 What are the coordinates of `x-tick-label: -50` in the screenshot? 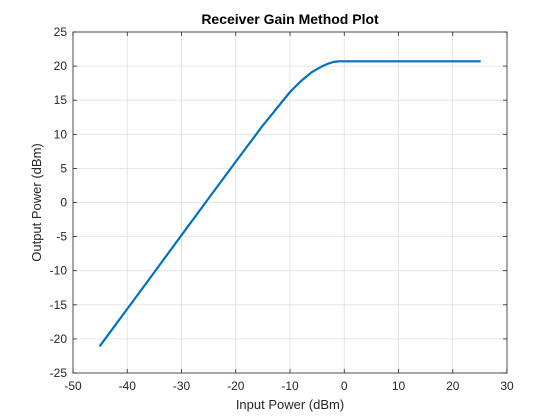 It's located at (73, 386).